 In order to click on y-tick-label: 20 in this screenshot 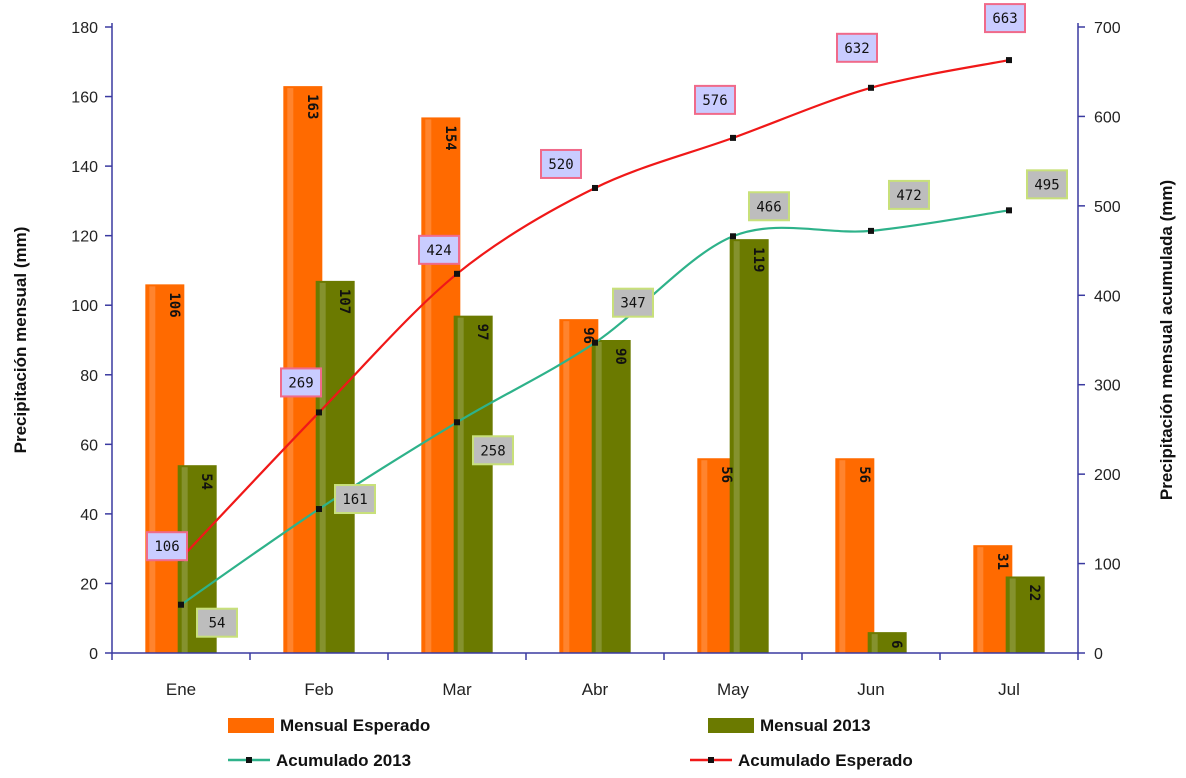, I will do `click(89, 584)`.